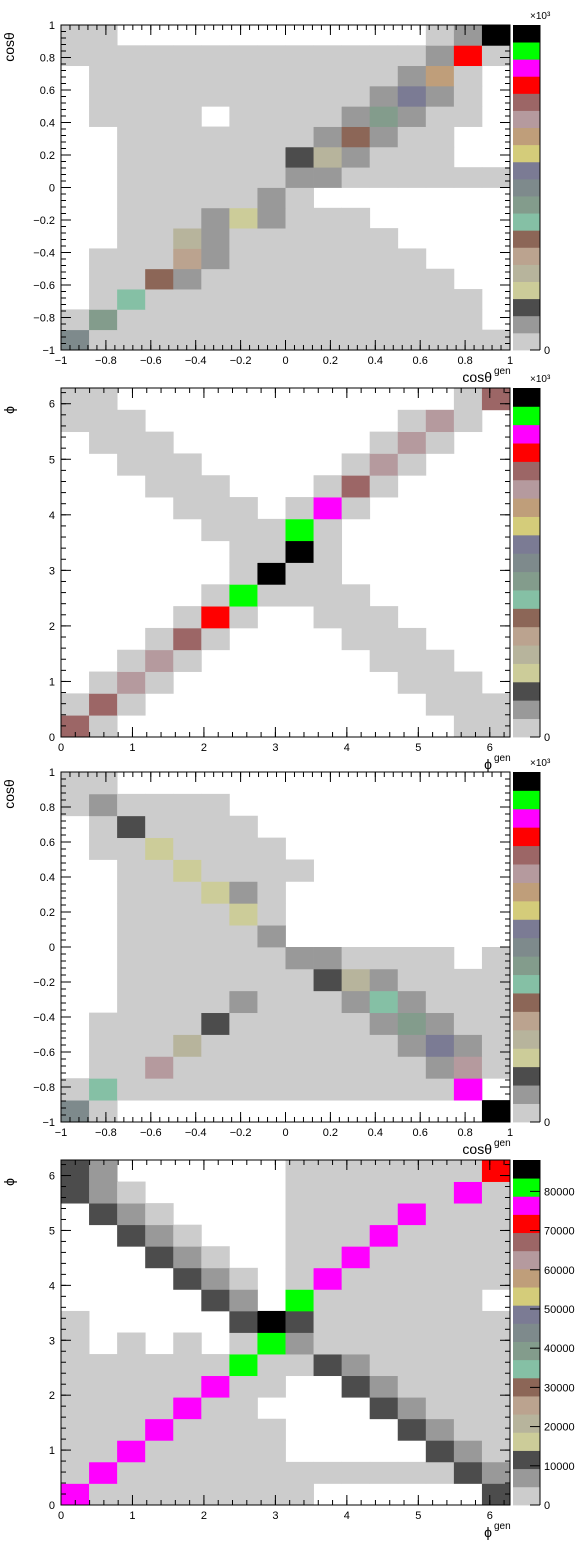 This screenshot has height=1554, width=581. I want to click on y-axis-title: ϕ, so click(9, 410).